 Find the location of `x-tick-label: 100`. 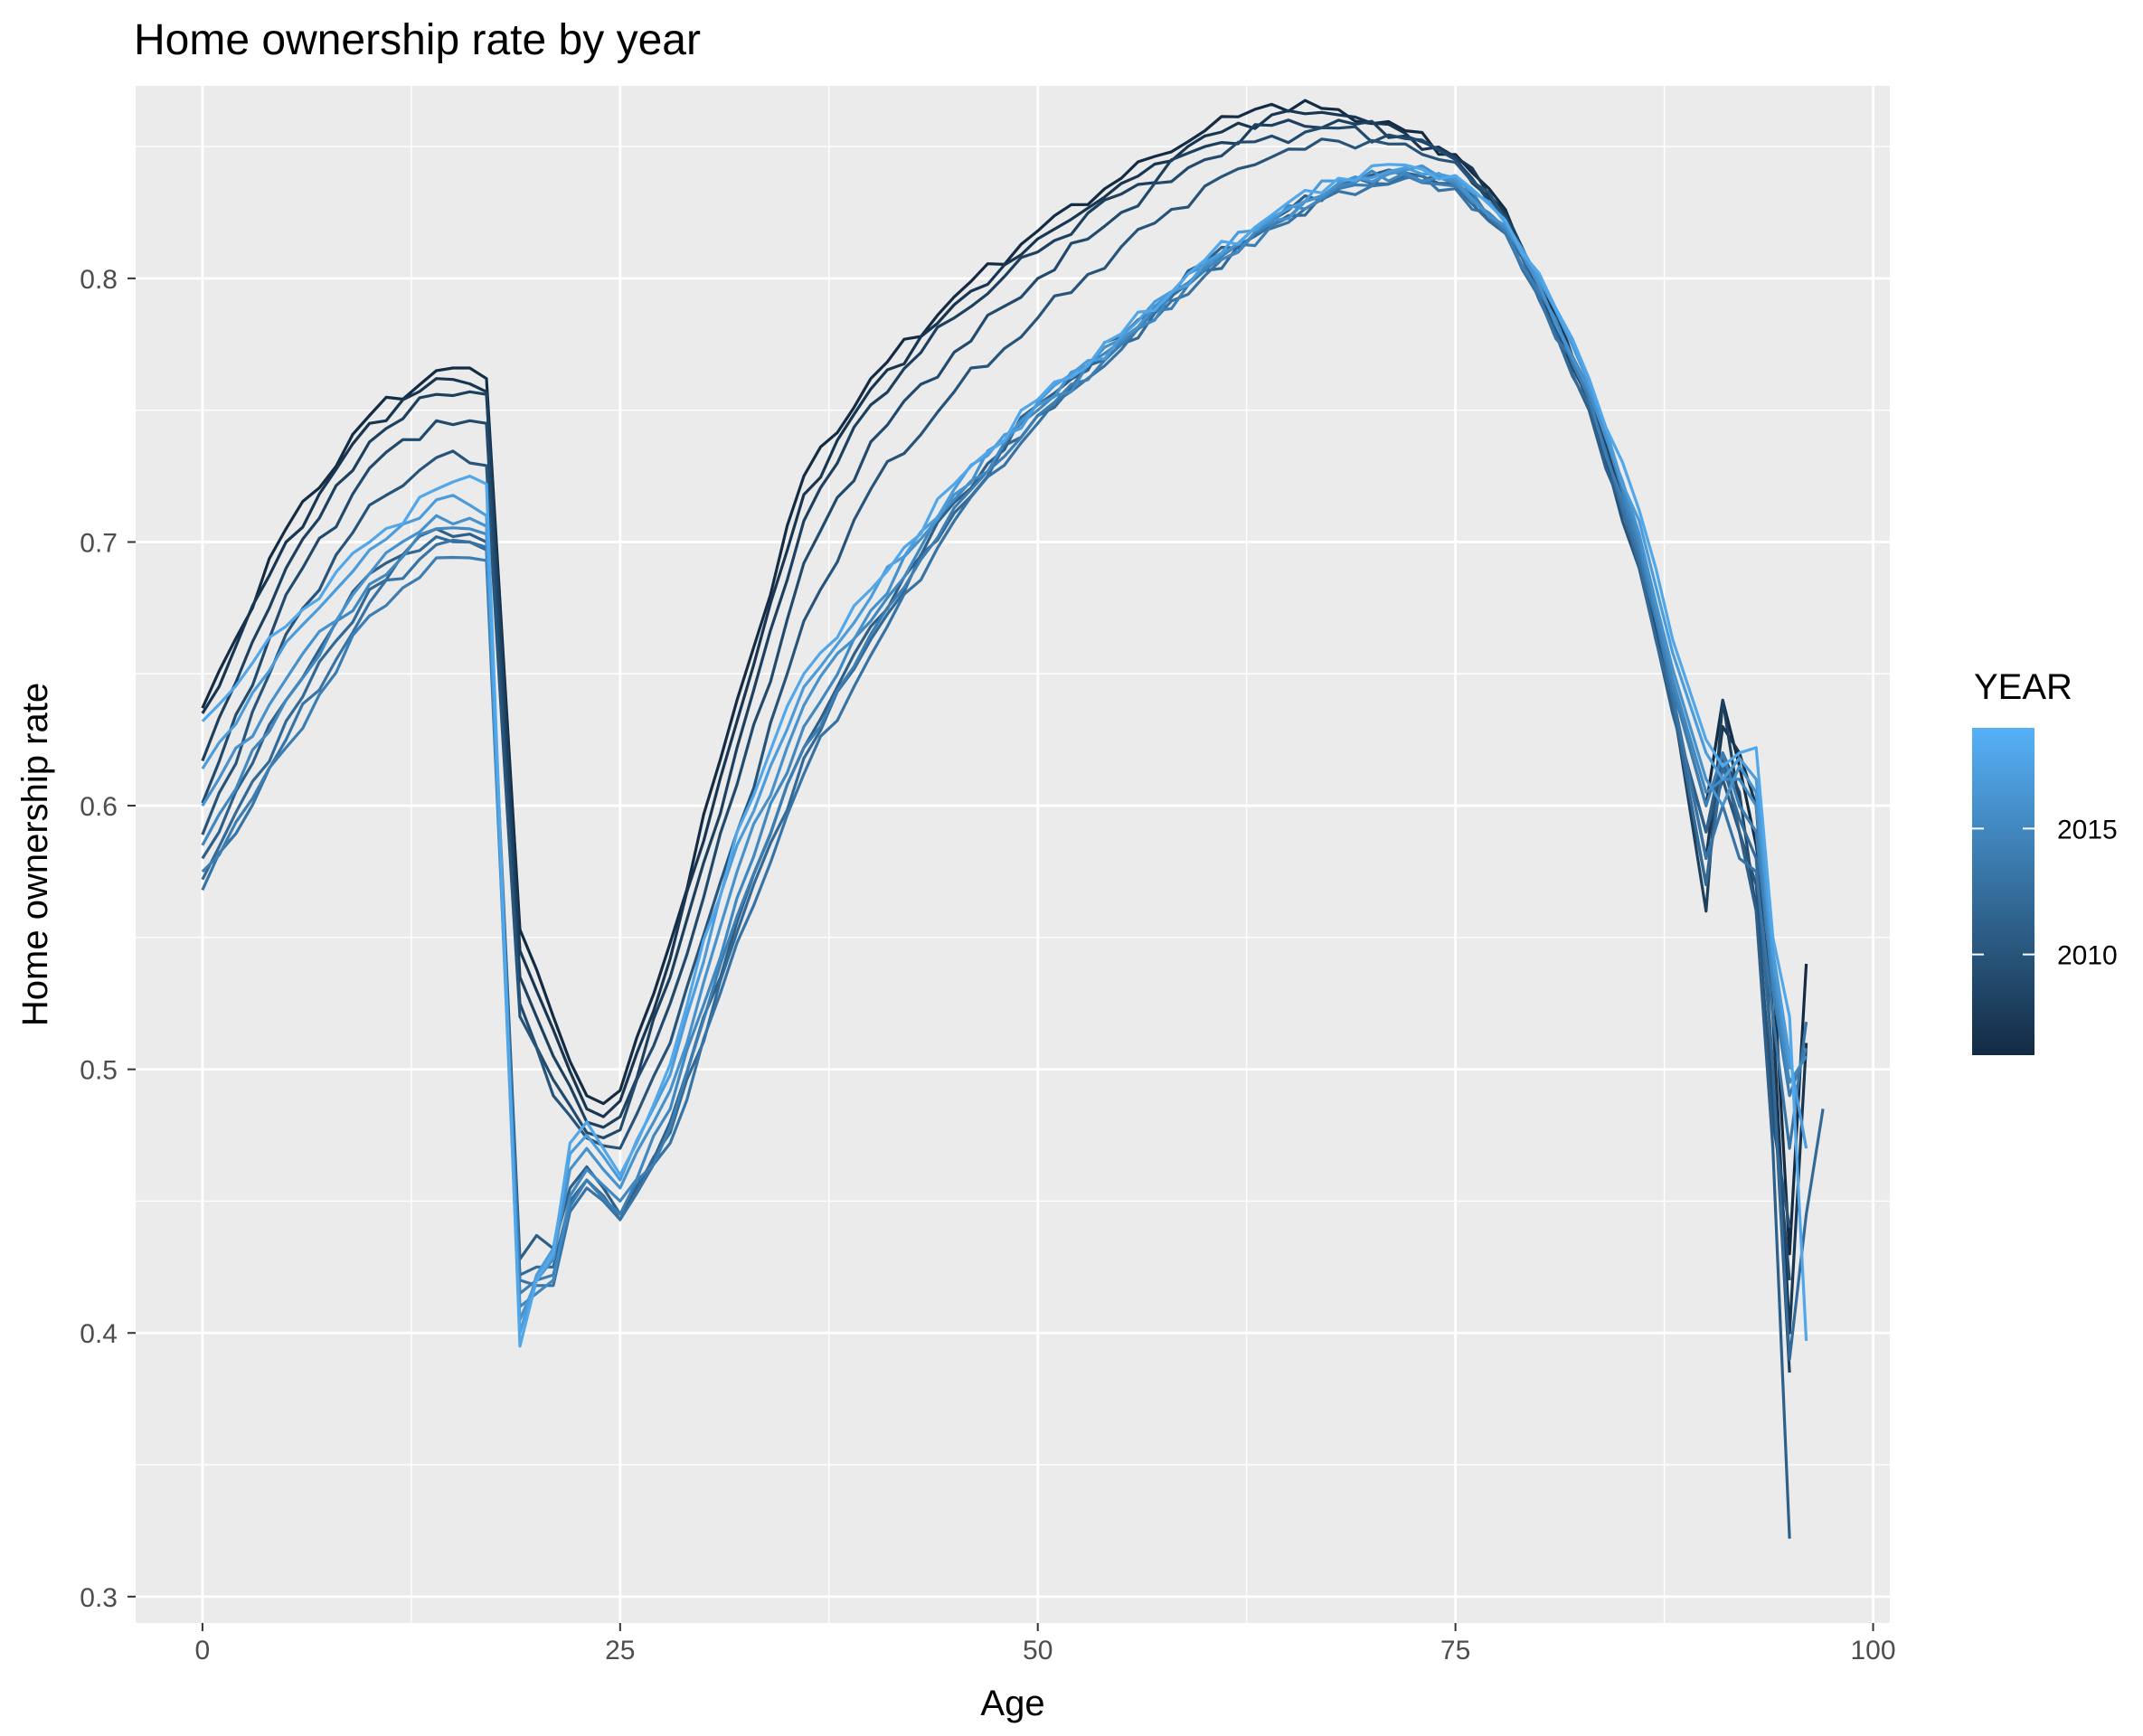

x-tick-label: 100 is located at coordinates (1872, 1651).